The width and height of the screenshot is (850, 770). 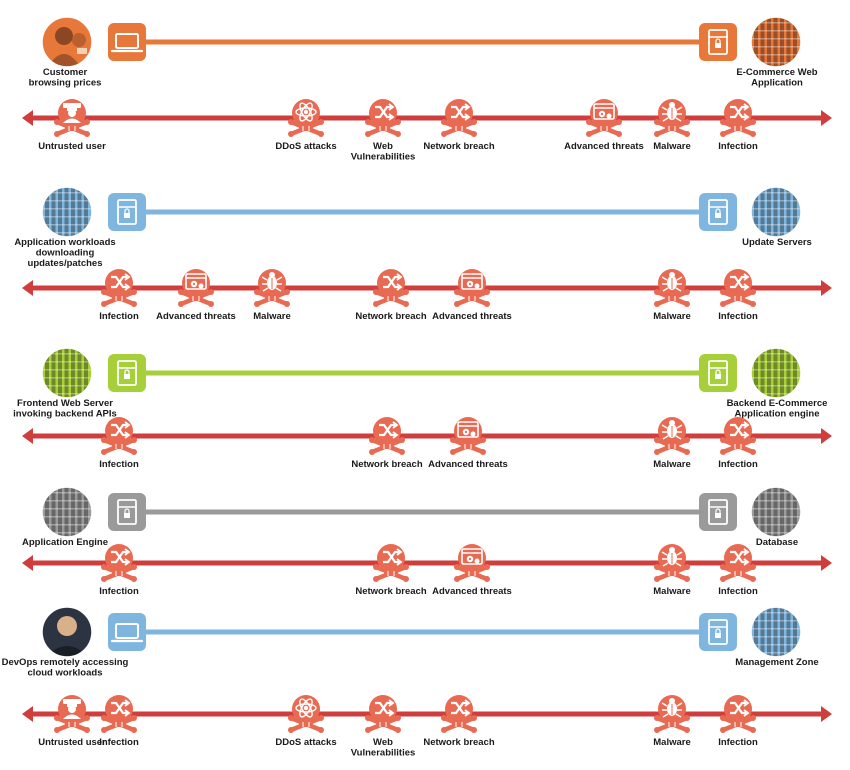 What do you see at coordinates (65, 542) in the screenshot?
I see `left-endpoint-label: Application Engine` at bounding box center [65, 542].